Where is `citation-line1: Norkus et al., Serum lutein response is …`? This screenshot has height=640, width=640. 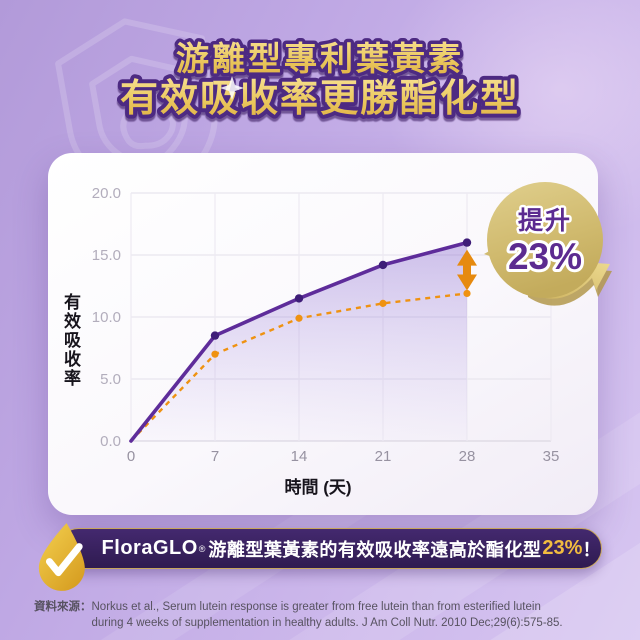
citation-line1: Norkus et al., Serum lutein response is … is located at coordinates (316, 607).